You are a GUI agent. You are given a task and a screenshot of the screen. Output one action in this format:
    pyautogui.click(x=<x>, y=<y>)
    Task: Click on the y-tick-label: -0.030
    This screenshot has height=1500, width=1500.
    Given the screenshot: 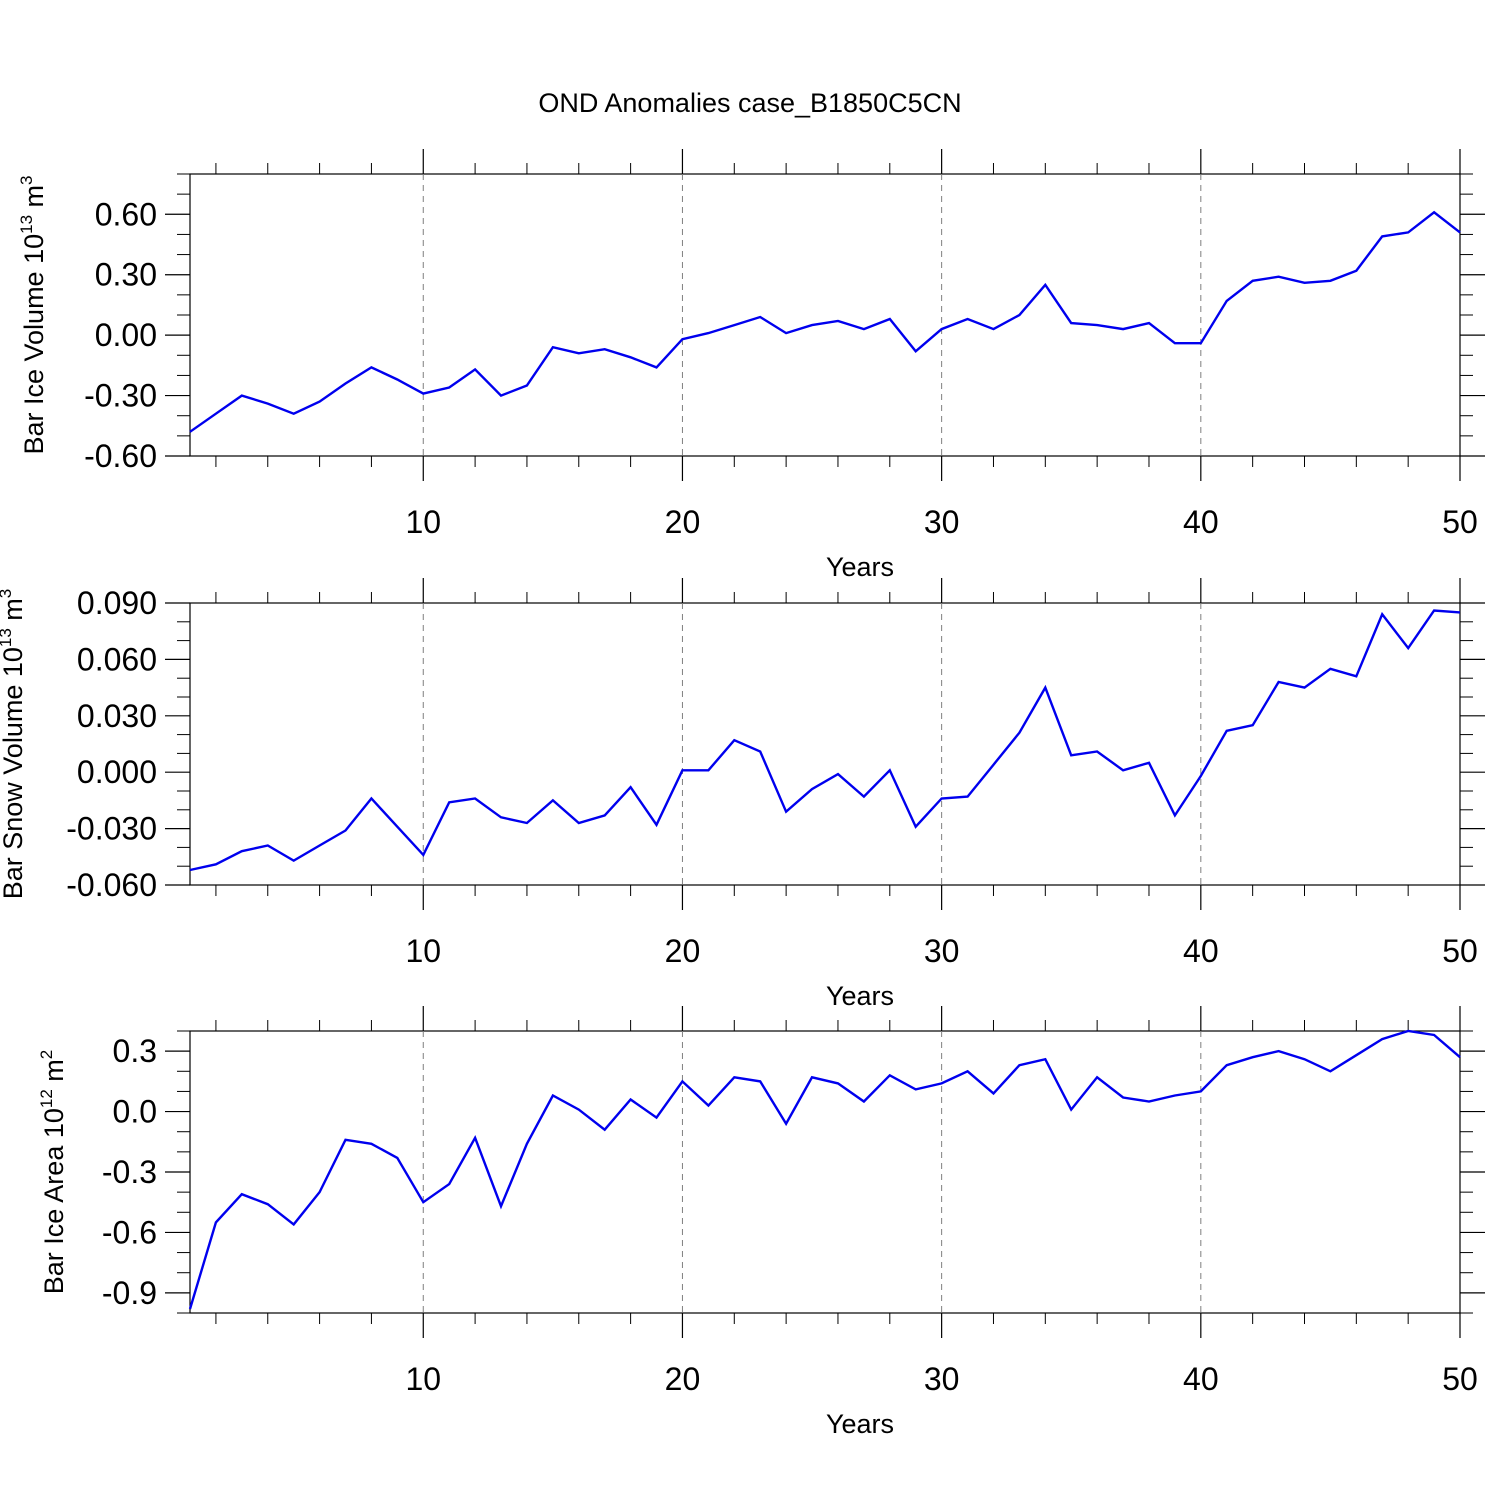 What is the action you would take?
    pyautogui.click(x=111, y=829)
    